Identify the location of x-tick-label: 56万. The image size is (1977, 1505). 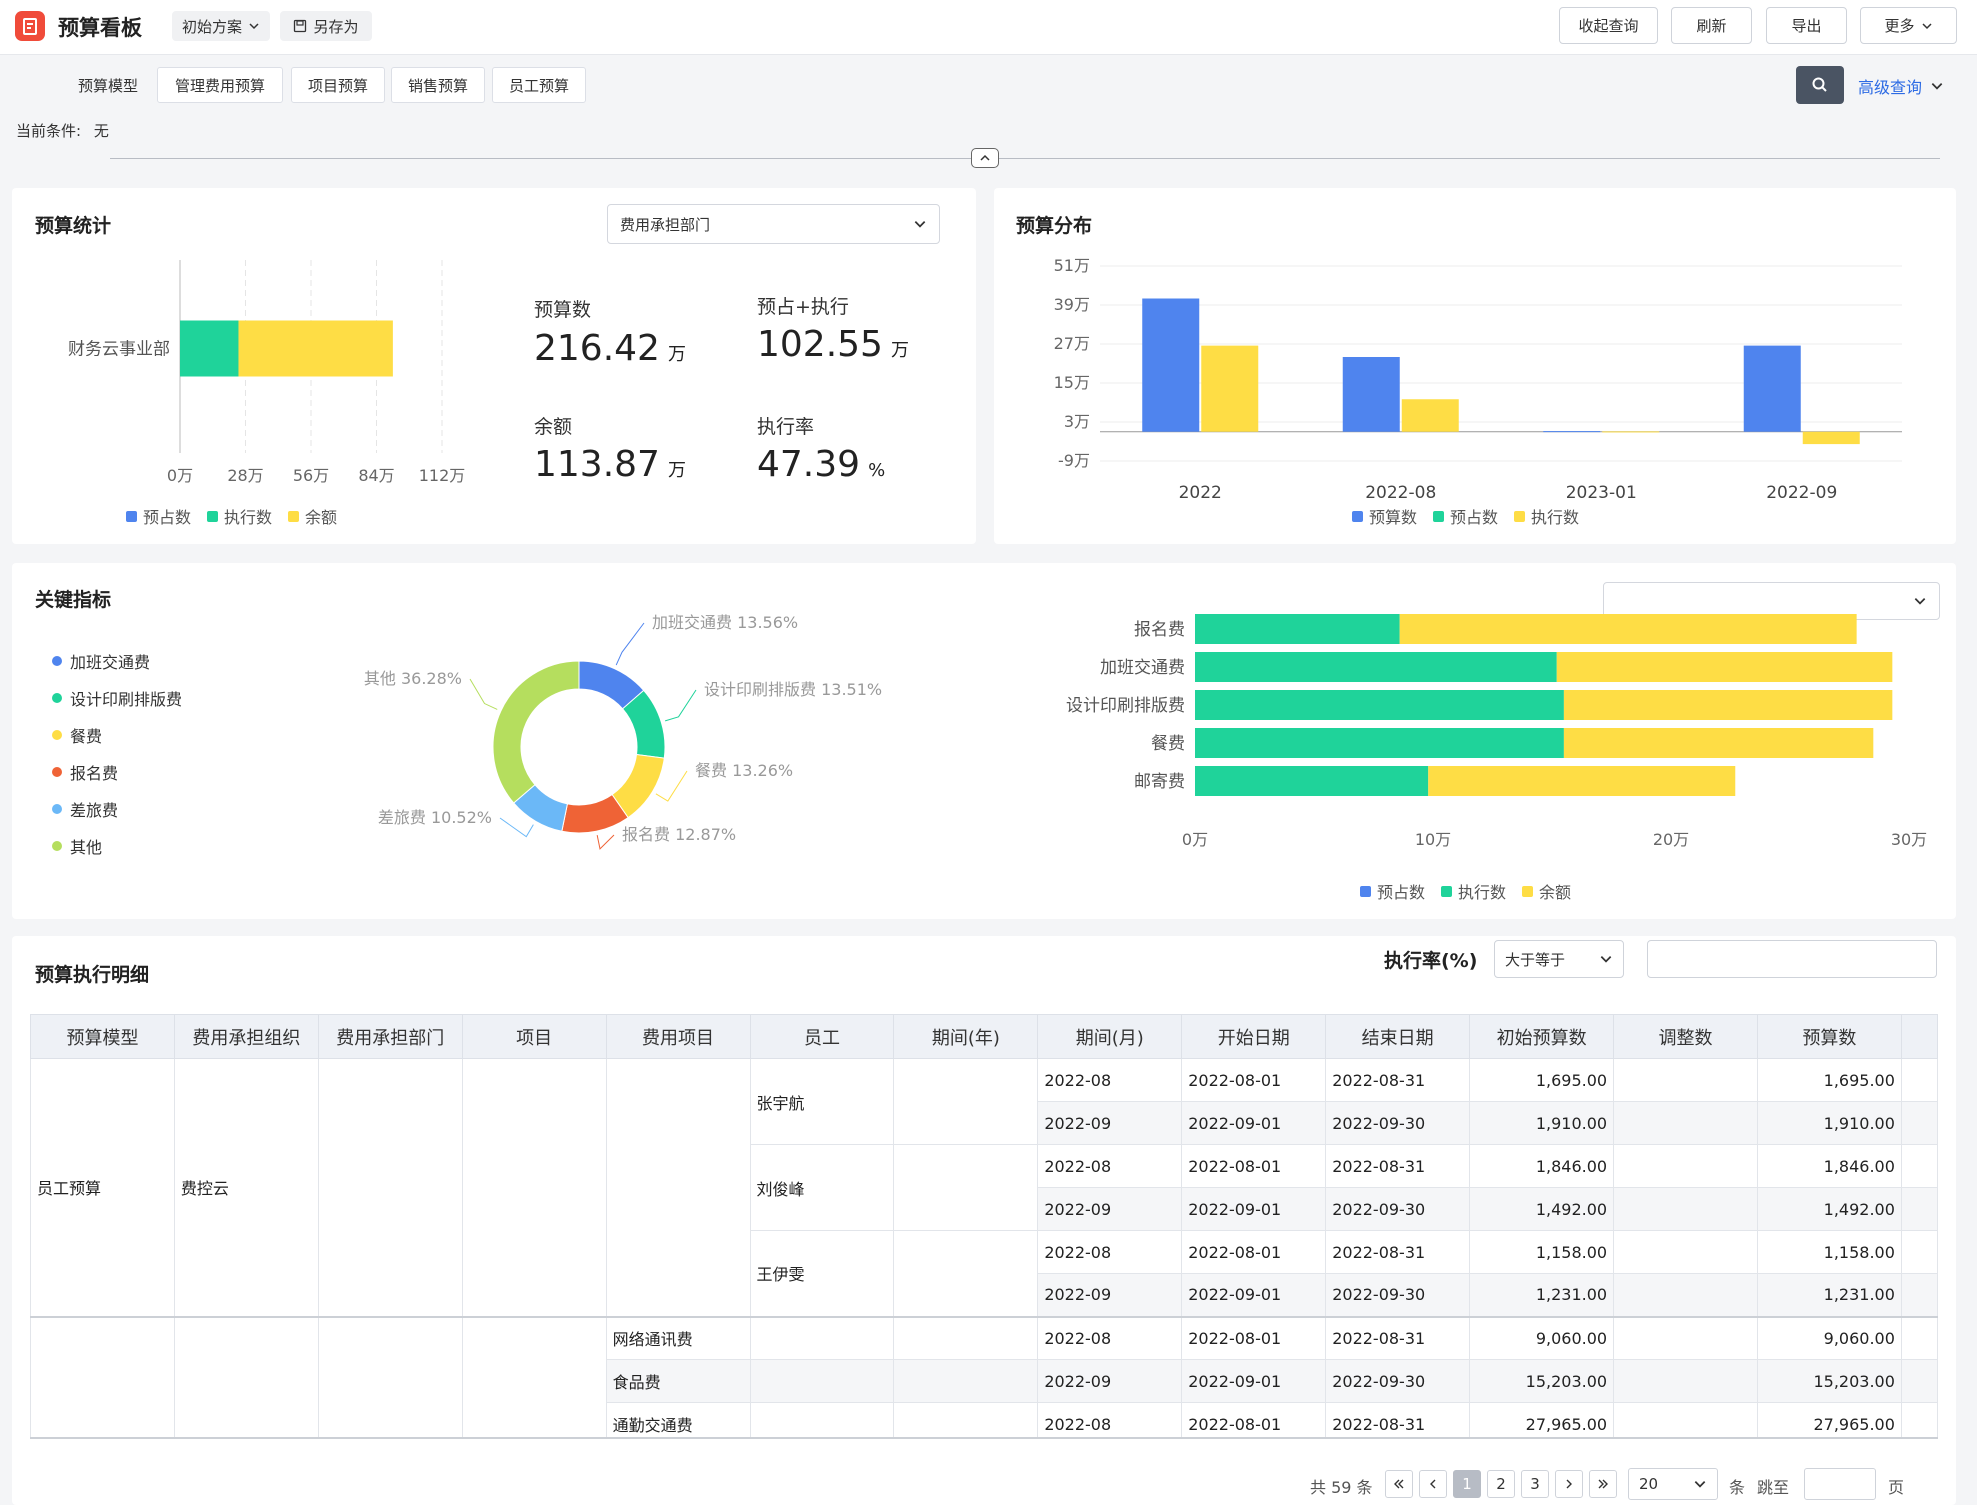
(311, 475).